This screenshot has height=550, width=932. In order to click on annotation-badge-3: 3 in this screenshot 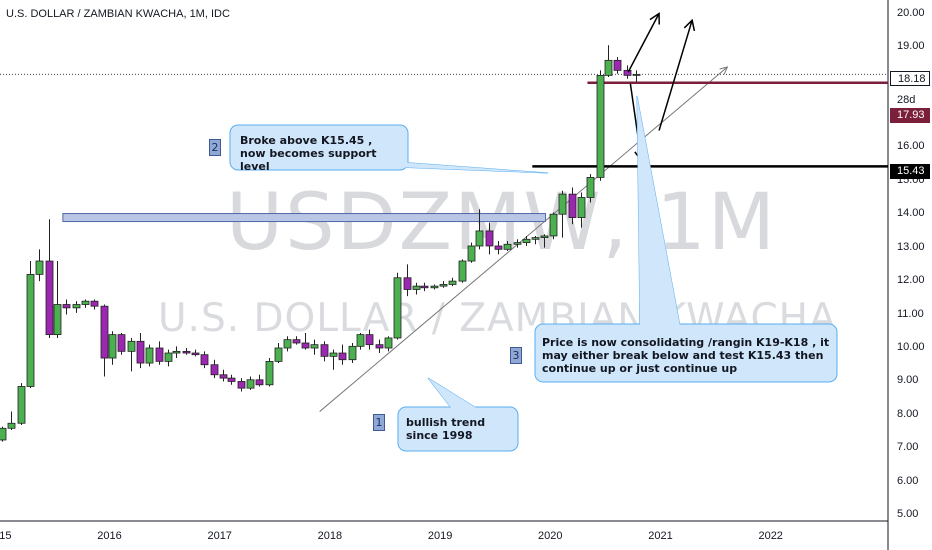, I will do `click(516, 355)`.